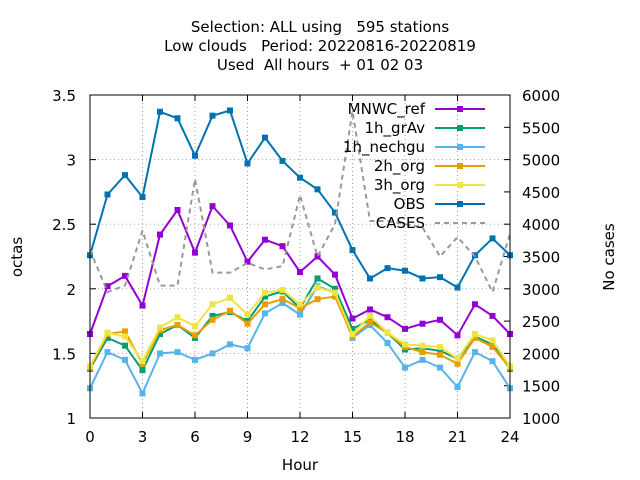 This screenshot has width=640, height=480. I want to click on y2-tick-label: 5000, so click(541, 161).